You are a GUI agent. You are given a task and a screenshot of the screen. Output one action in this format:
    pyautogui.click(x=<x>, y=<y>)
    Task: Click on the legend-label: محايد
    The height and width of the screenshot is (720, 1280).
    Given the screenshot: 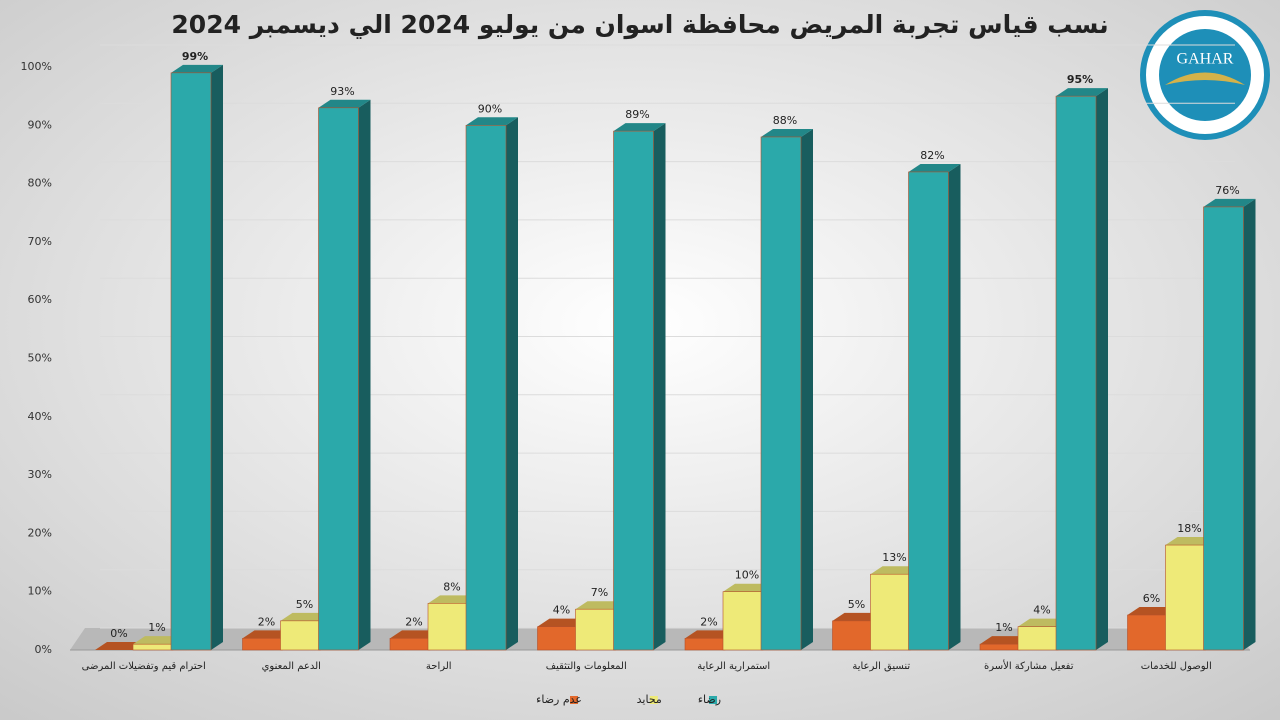 What is the action you would take?
    pyautogui.click(x=649, y=699)
    